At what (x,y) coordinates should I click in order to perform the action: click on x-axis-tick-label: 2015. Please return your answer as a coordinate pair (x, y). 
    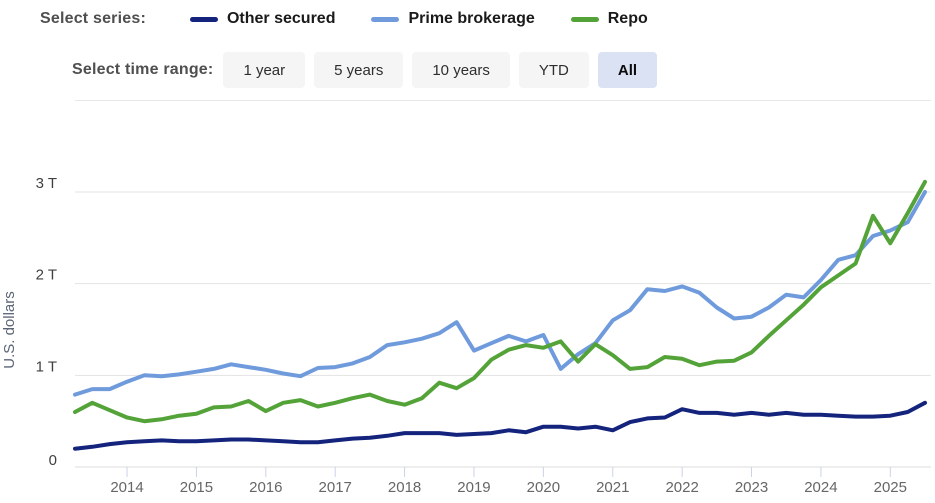
    Looking at the image, I should click on (196, 487).